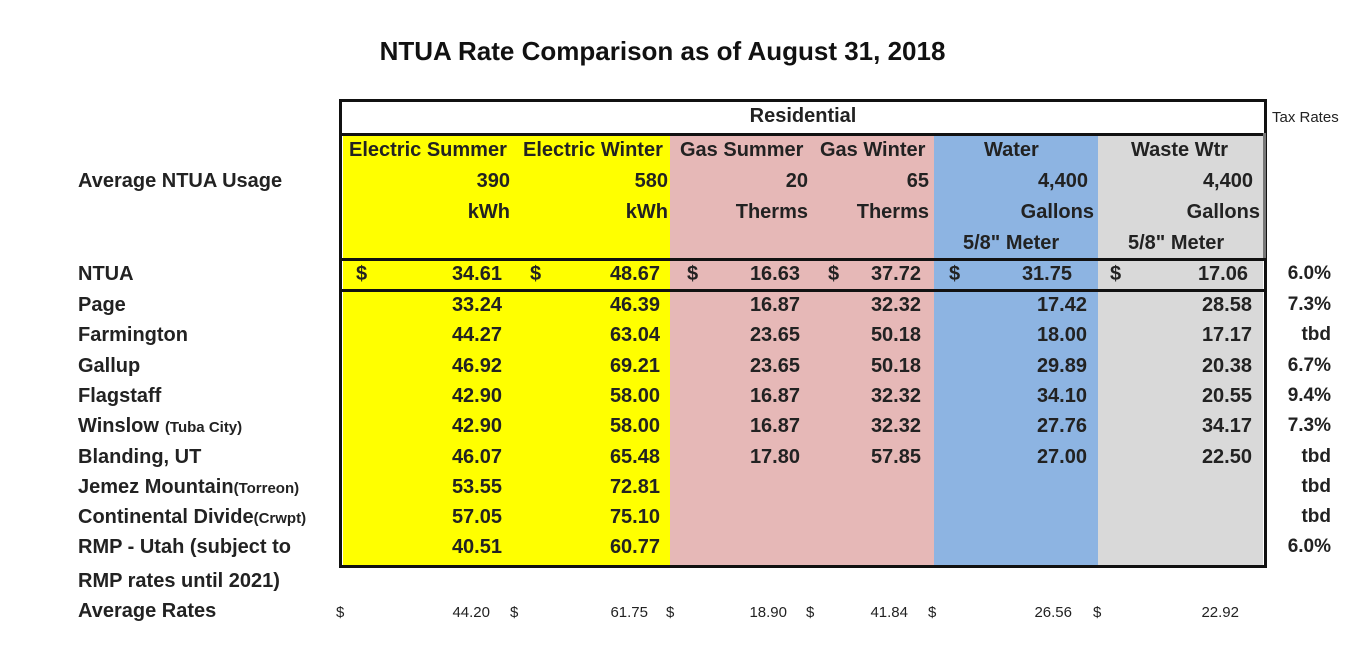 The height and width of the screenshot is (648, 1368). I want to click on rate-cell: 63.04, so click(634, 335).